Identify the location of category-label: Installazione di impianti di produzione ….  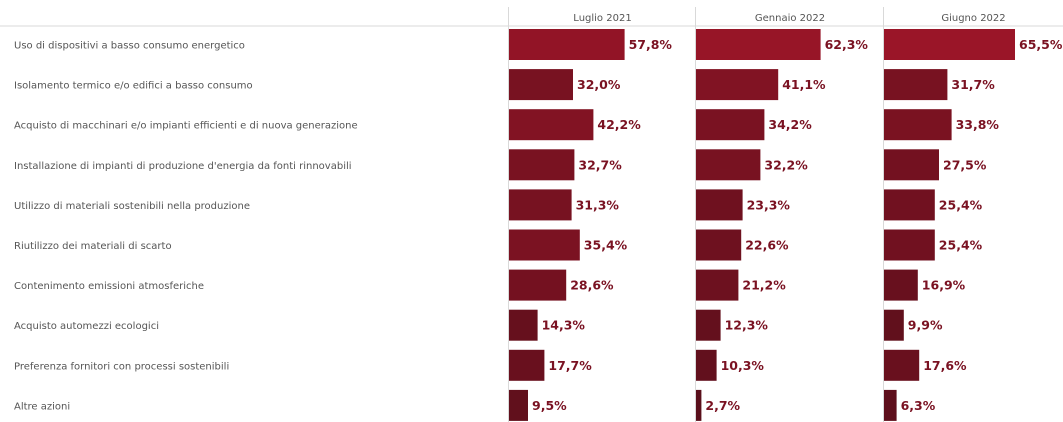
(183, 166).